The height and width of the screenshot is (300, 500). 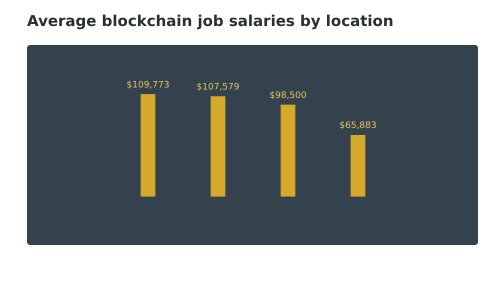 What do you see at coordinates (288, 95) in the screenshot?
I see `data-label: $98,500` at bounding box center [288, 95].